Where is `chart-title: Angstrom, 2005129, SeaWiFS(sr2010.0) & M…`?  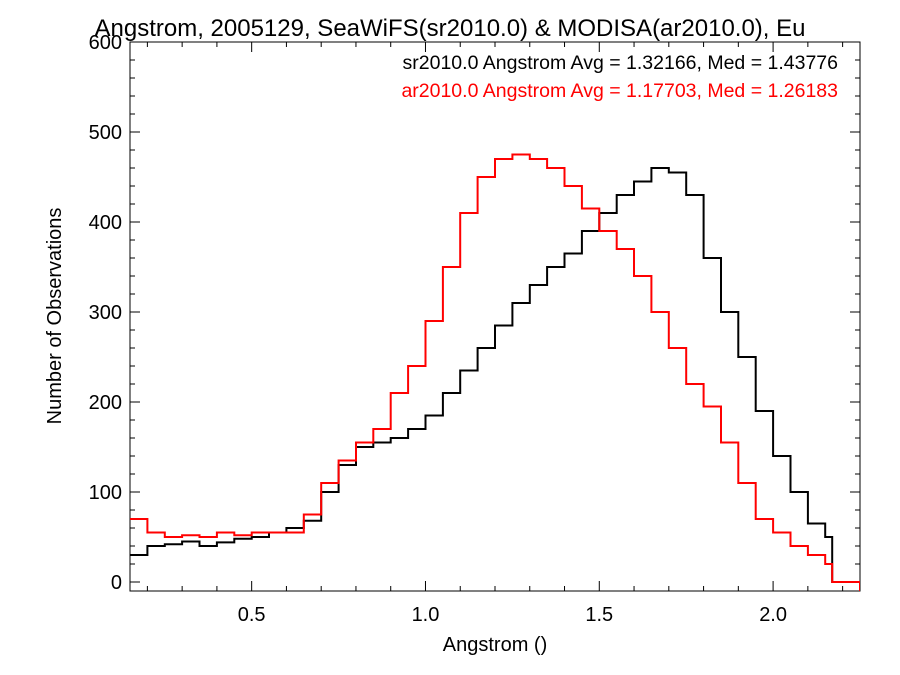
chart-title: Angstrom, 2005129, SeaWiFS(sr2010.0) & M… is located at coordinates (450, 28).